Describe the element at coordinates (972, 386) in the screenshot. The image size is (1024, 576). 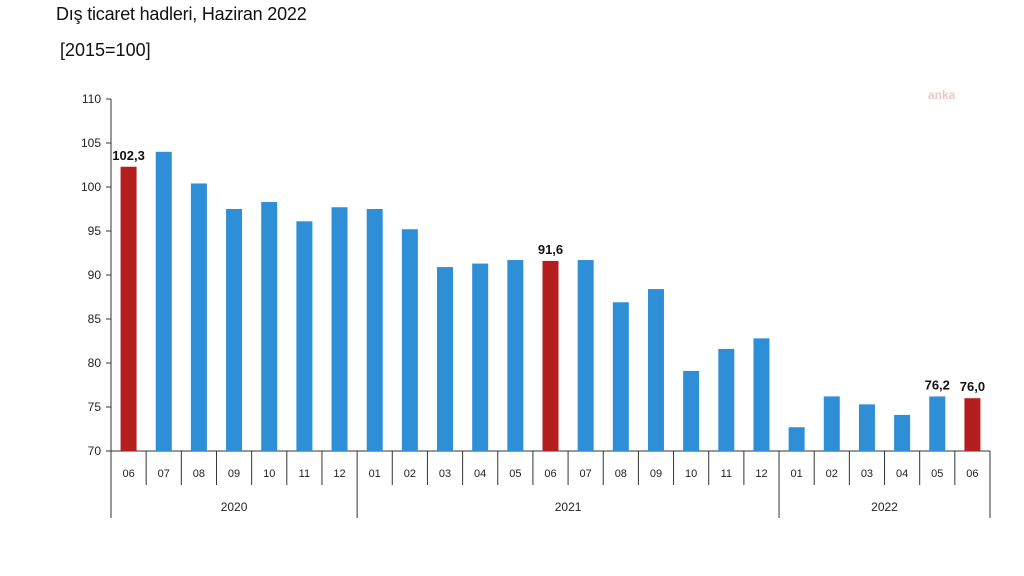
I see `data-label: 76,0` at that location.